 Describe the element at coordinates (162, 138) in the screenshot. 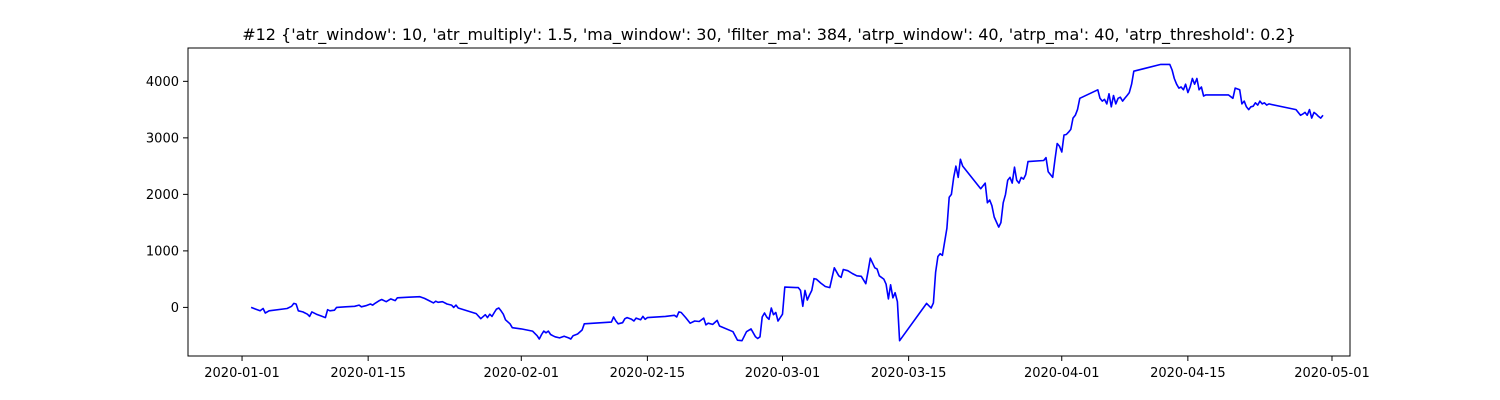

I see `y-tick-label: 3000` at that location.